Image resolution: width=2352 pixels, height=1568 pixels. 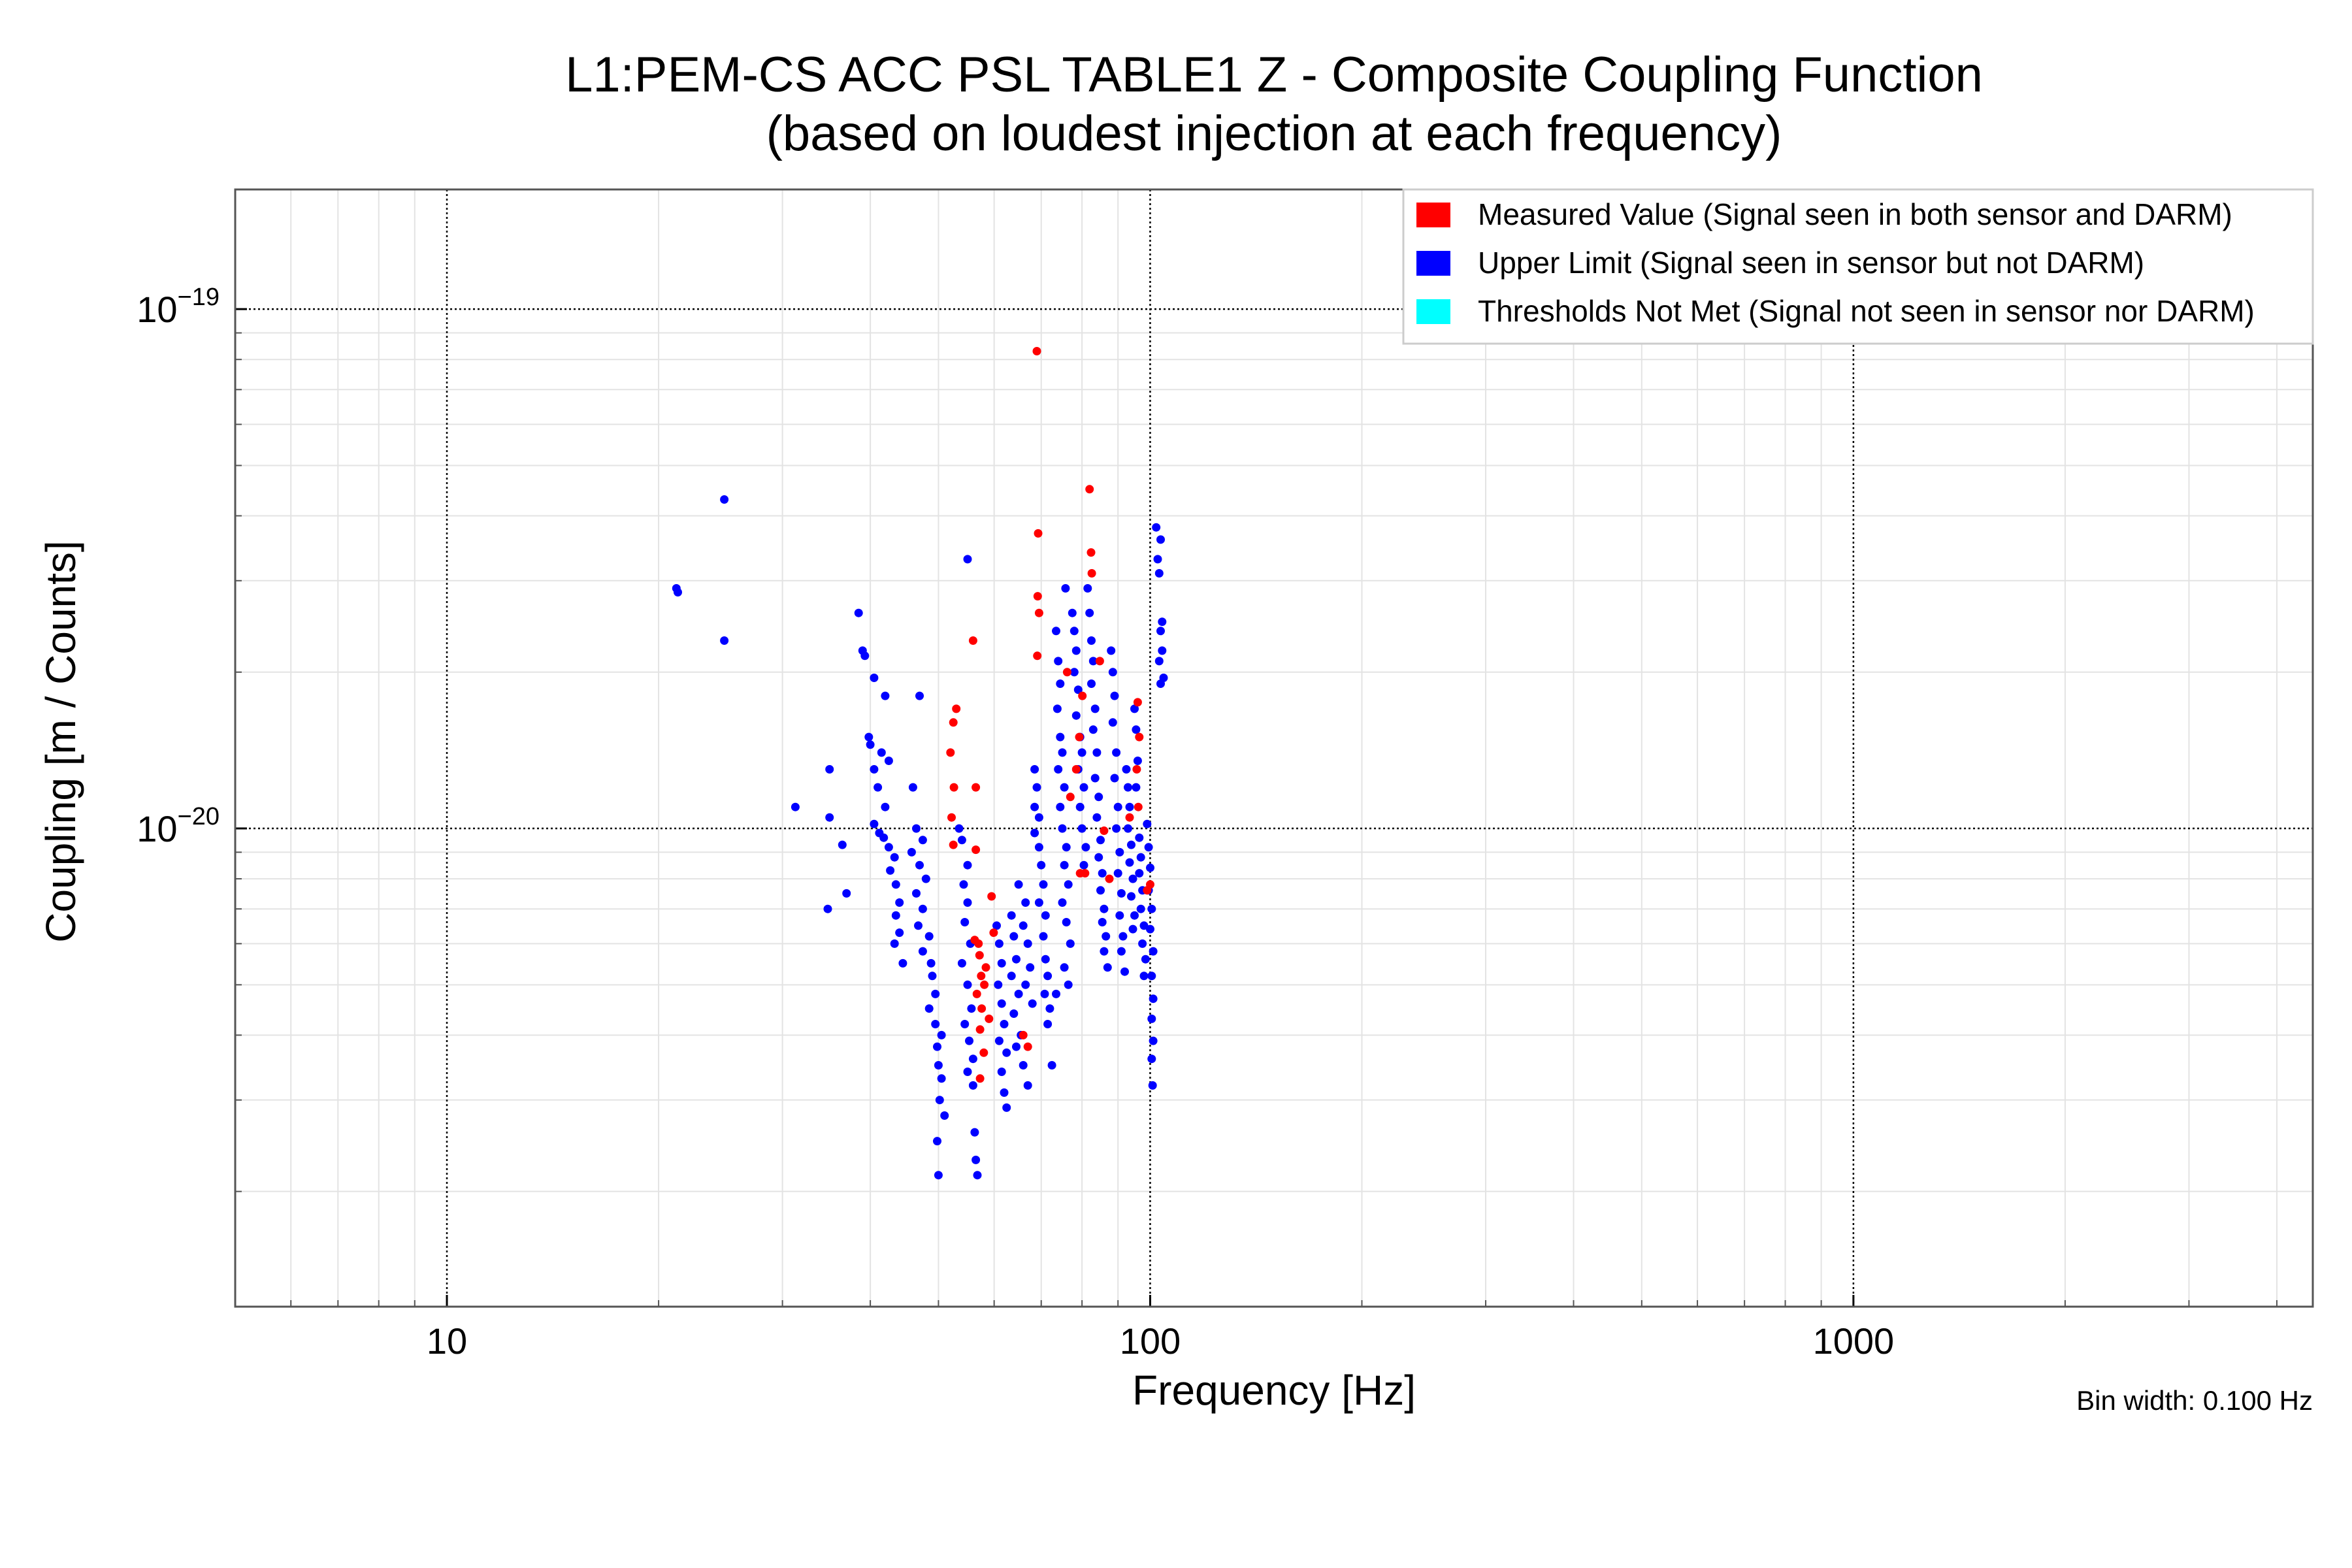 I want to click on data-points, so click(x=920, y=763).